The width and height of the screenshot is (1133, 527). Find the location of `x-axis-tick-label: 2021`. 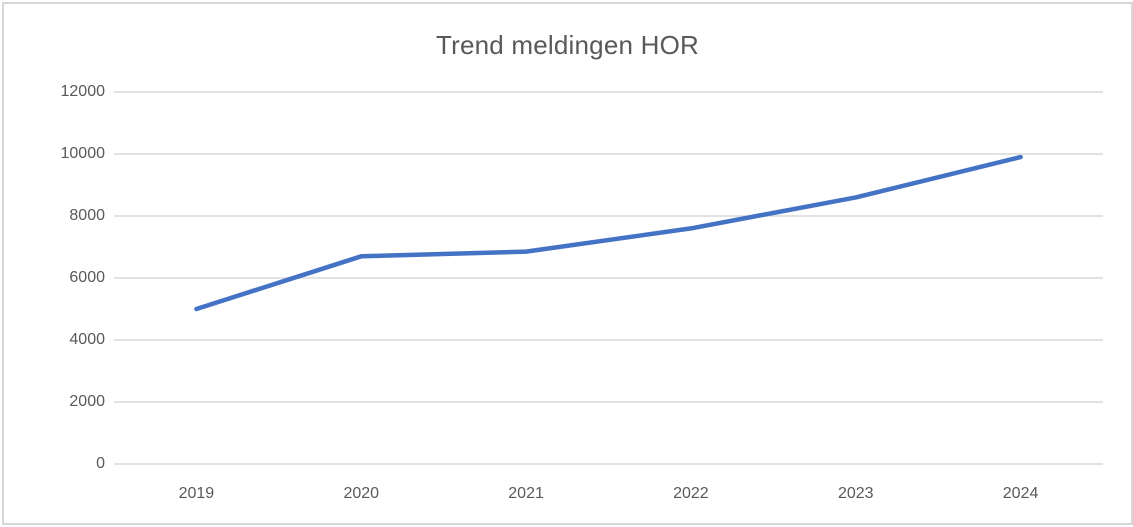

x-axis-tick-label: 2021 is located at coordinates (526, 493).